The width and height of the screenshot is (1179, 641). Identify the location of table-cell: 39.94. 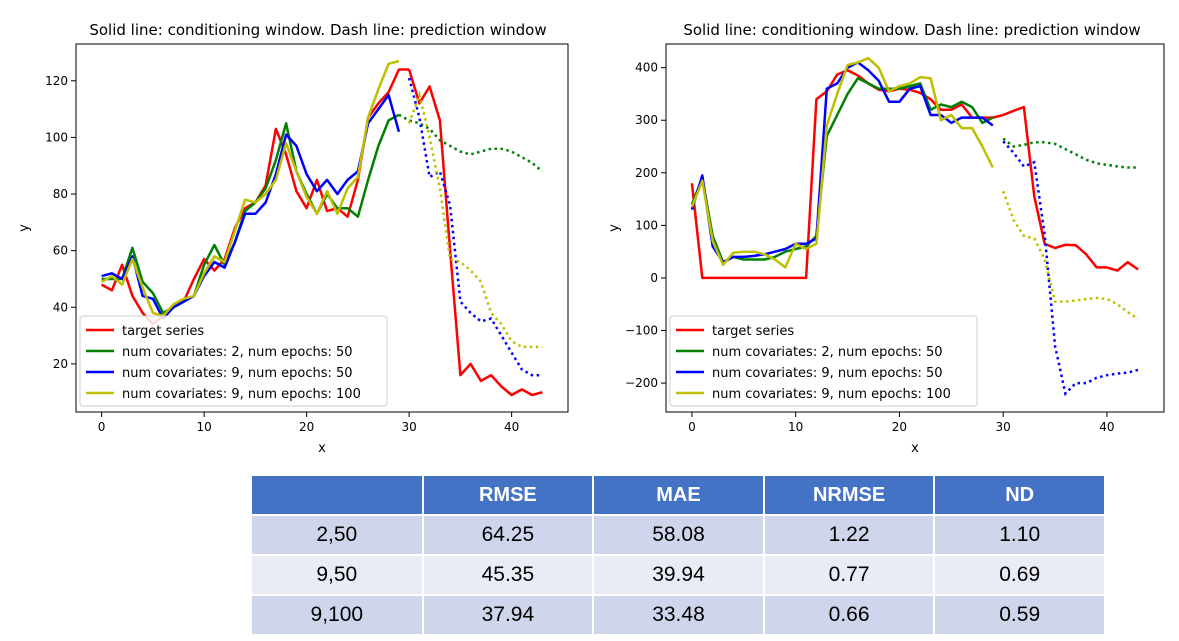
(679, 575).